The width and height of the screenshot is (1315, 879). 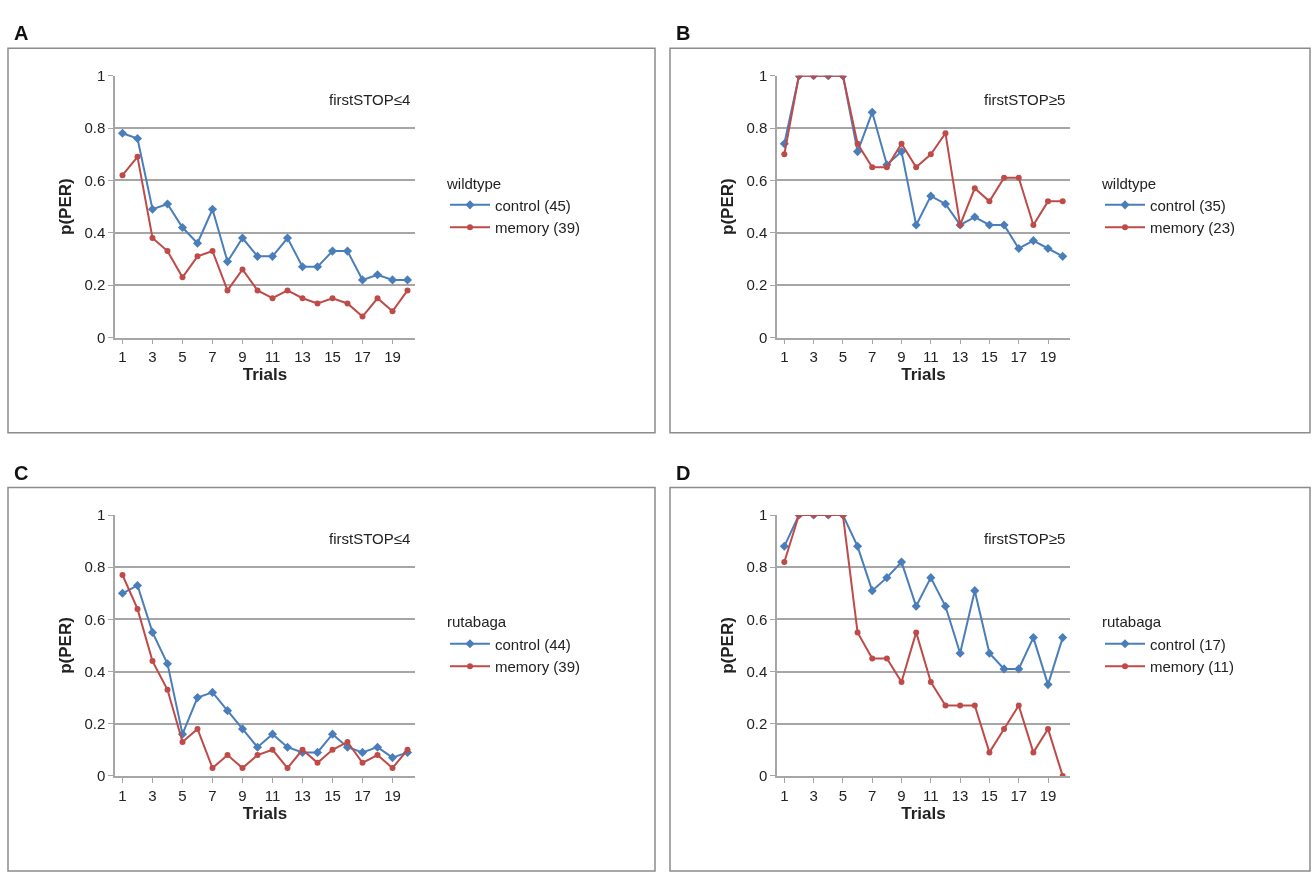 What do you see at coordinates (21, 33) in the screenshot?
I see `chart-title: A` at bounding box center [21, 33].